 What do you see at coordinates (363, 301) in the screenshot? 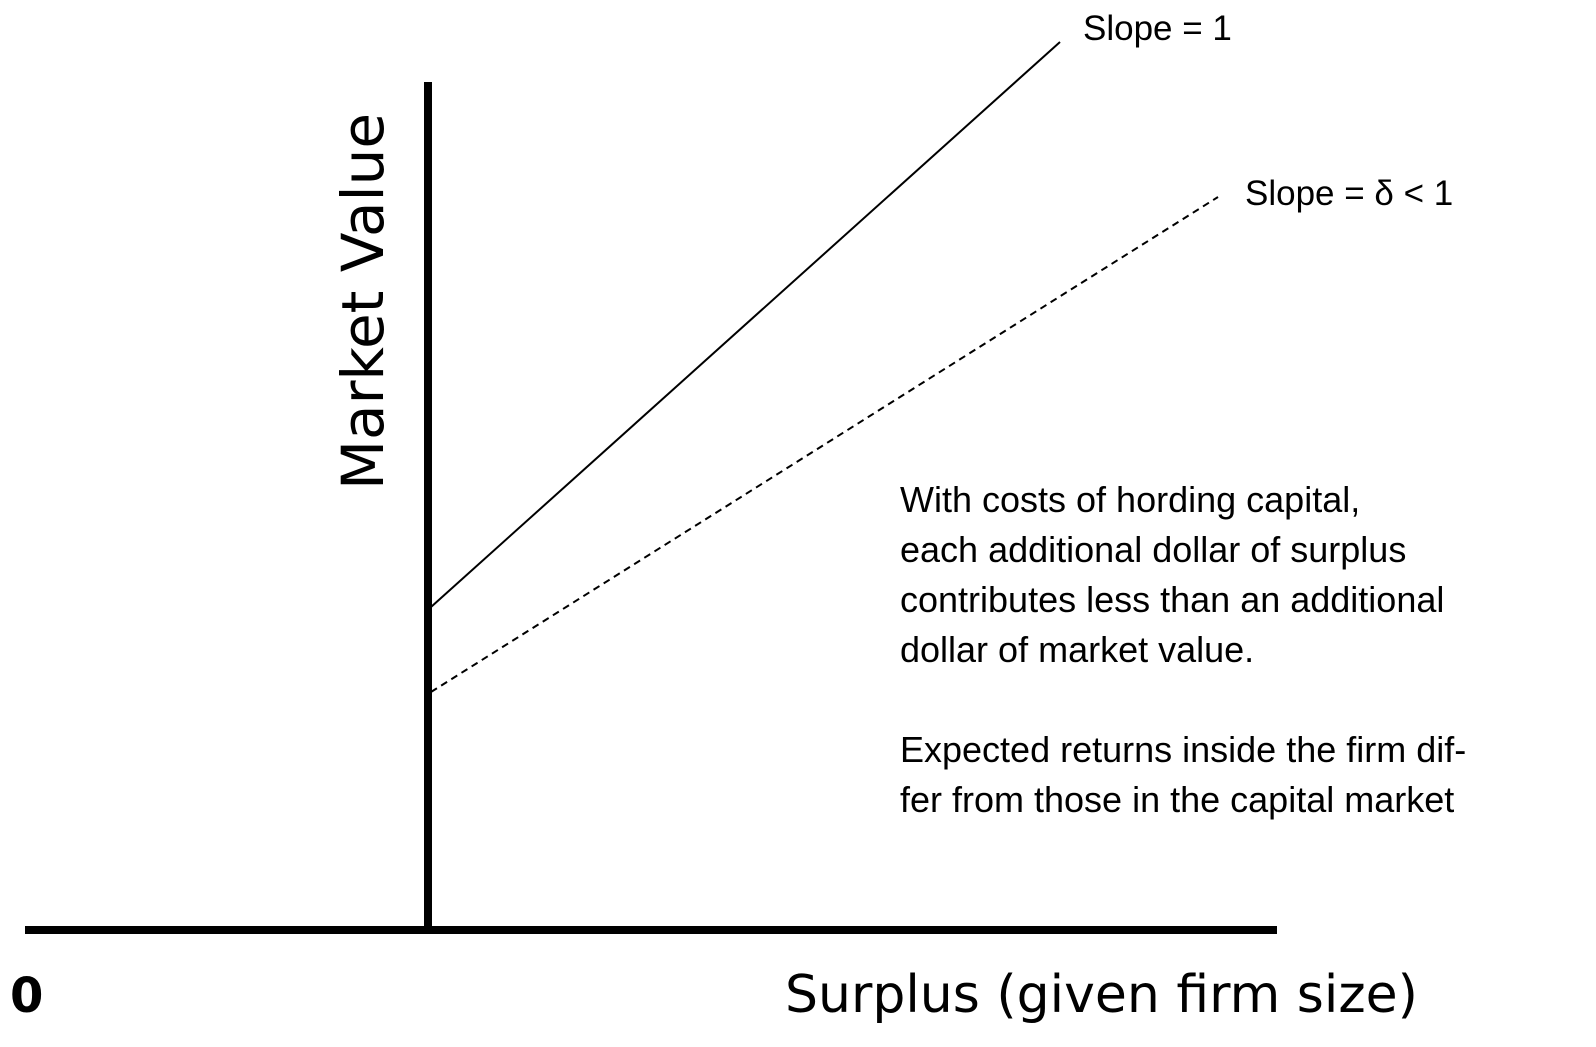
I see `y-axis-label: Market Value` at bounding box center [363, 301].